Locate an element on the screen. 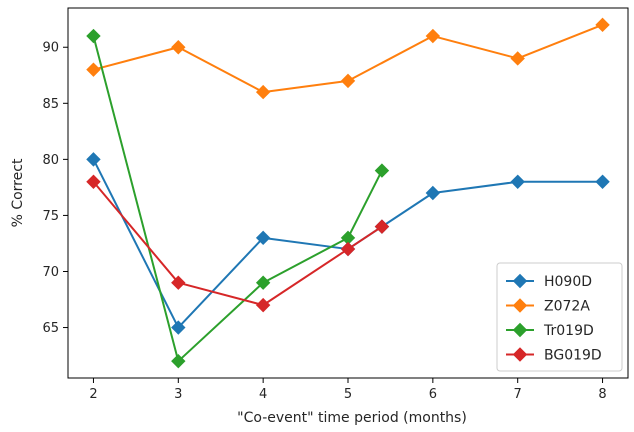 The width and height of the screenshot is (634, 432). x-tick-label: 6 is located at coordinates (433, 394).